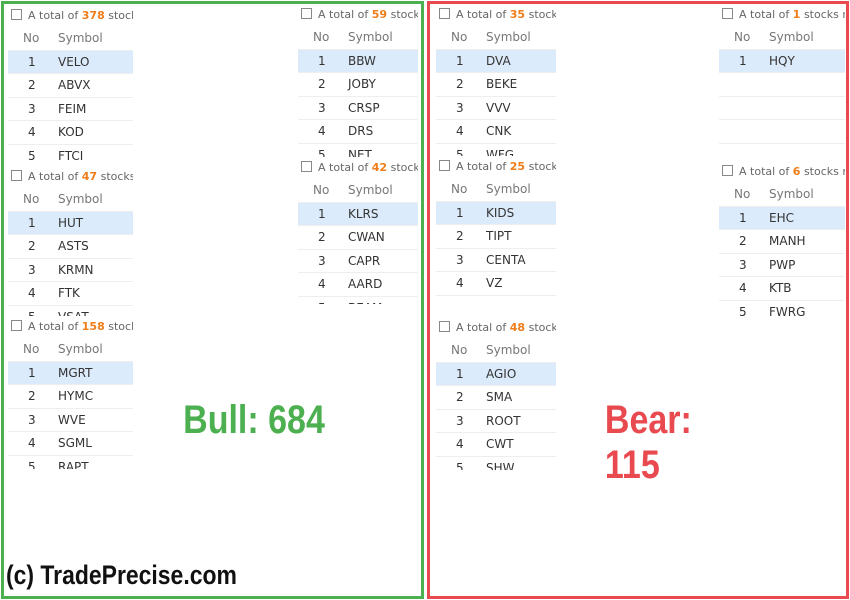 This screenshot has width=850, height=600. I want to click on header-count: 6, so click(796, 171).